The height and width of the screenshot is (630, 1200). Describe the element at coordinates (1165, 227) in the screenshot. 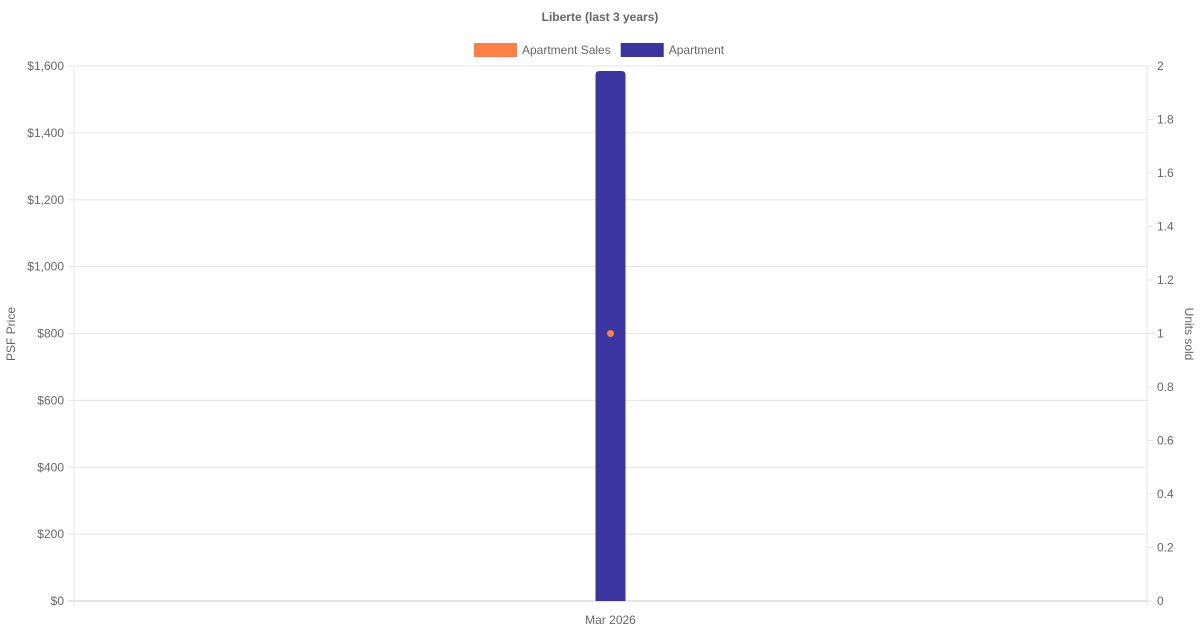

I see `y-right-tick: 1.4` at that location.